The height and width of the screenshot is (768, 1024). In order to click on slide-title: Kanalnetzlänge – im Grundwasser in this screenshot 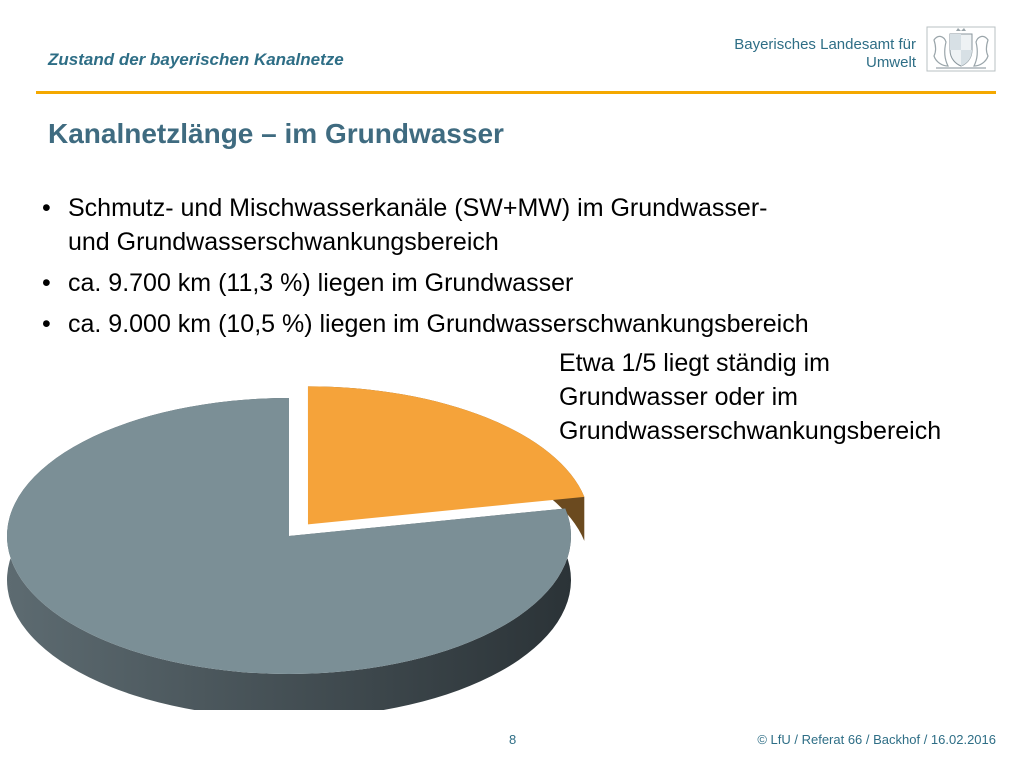, I will do `click(276, 133)`.